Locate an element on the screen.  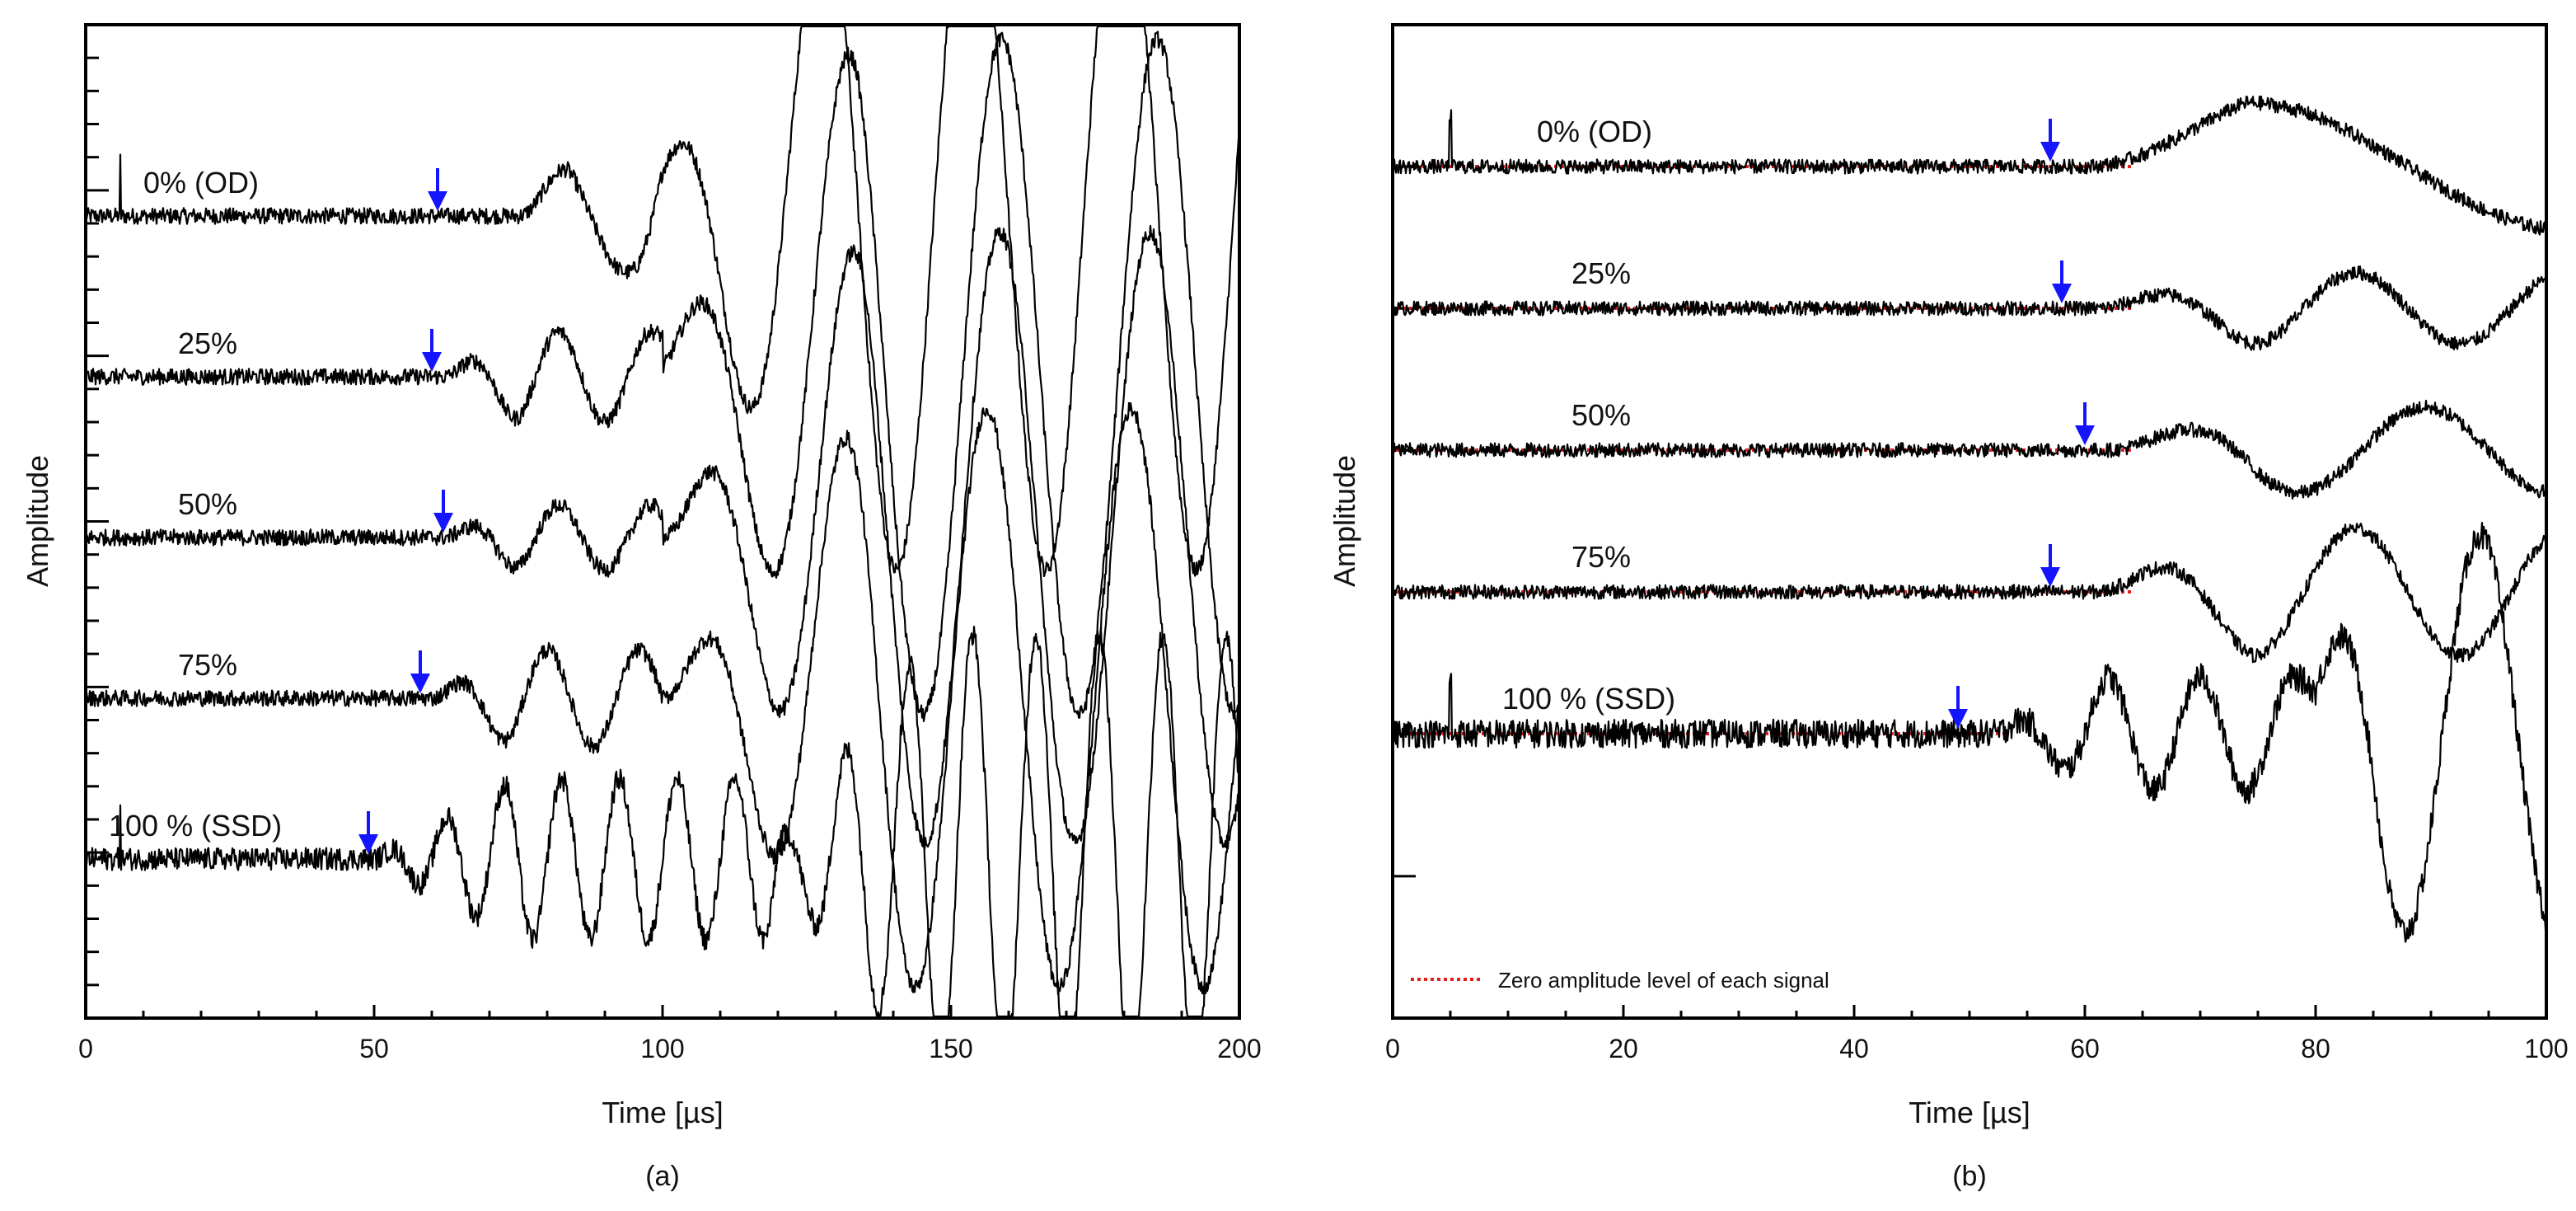
panel-b-x-ticks: 0 20 40 60 80 100 is located at coordinates (1977, 1034).